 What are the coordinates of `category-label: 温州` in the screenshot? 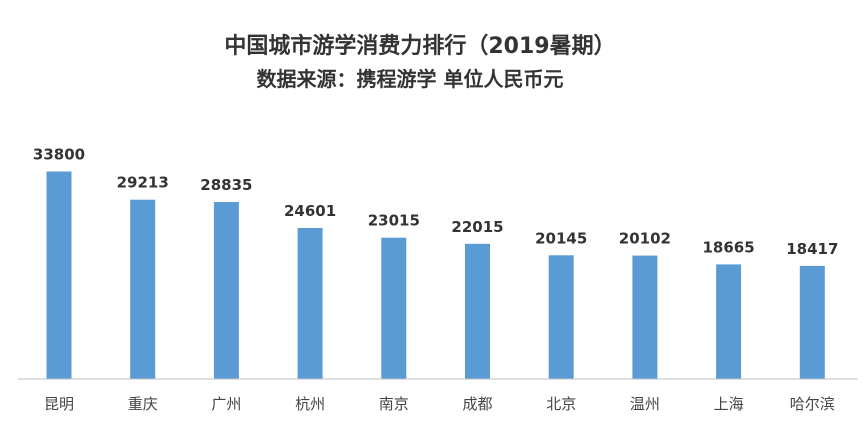 It's located at (645, 404).